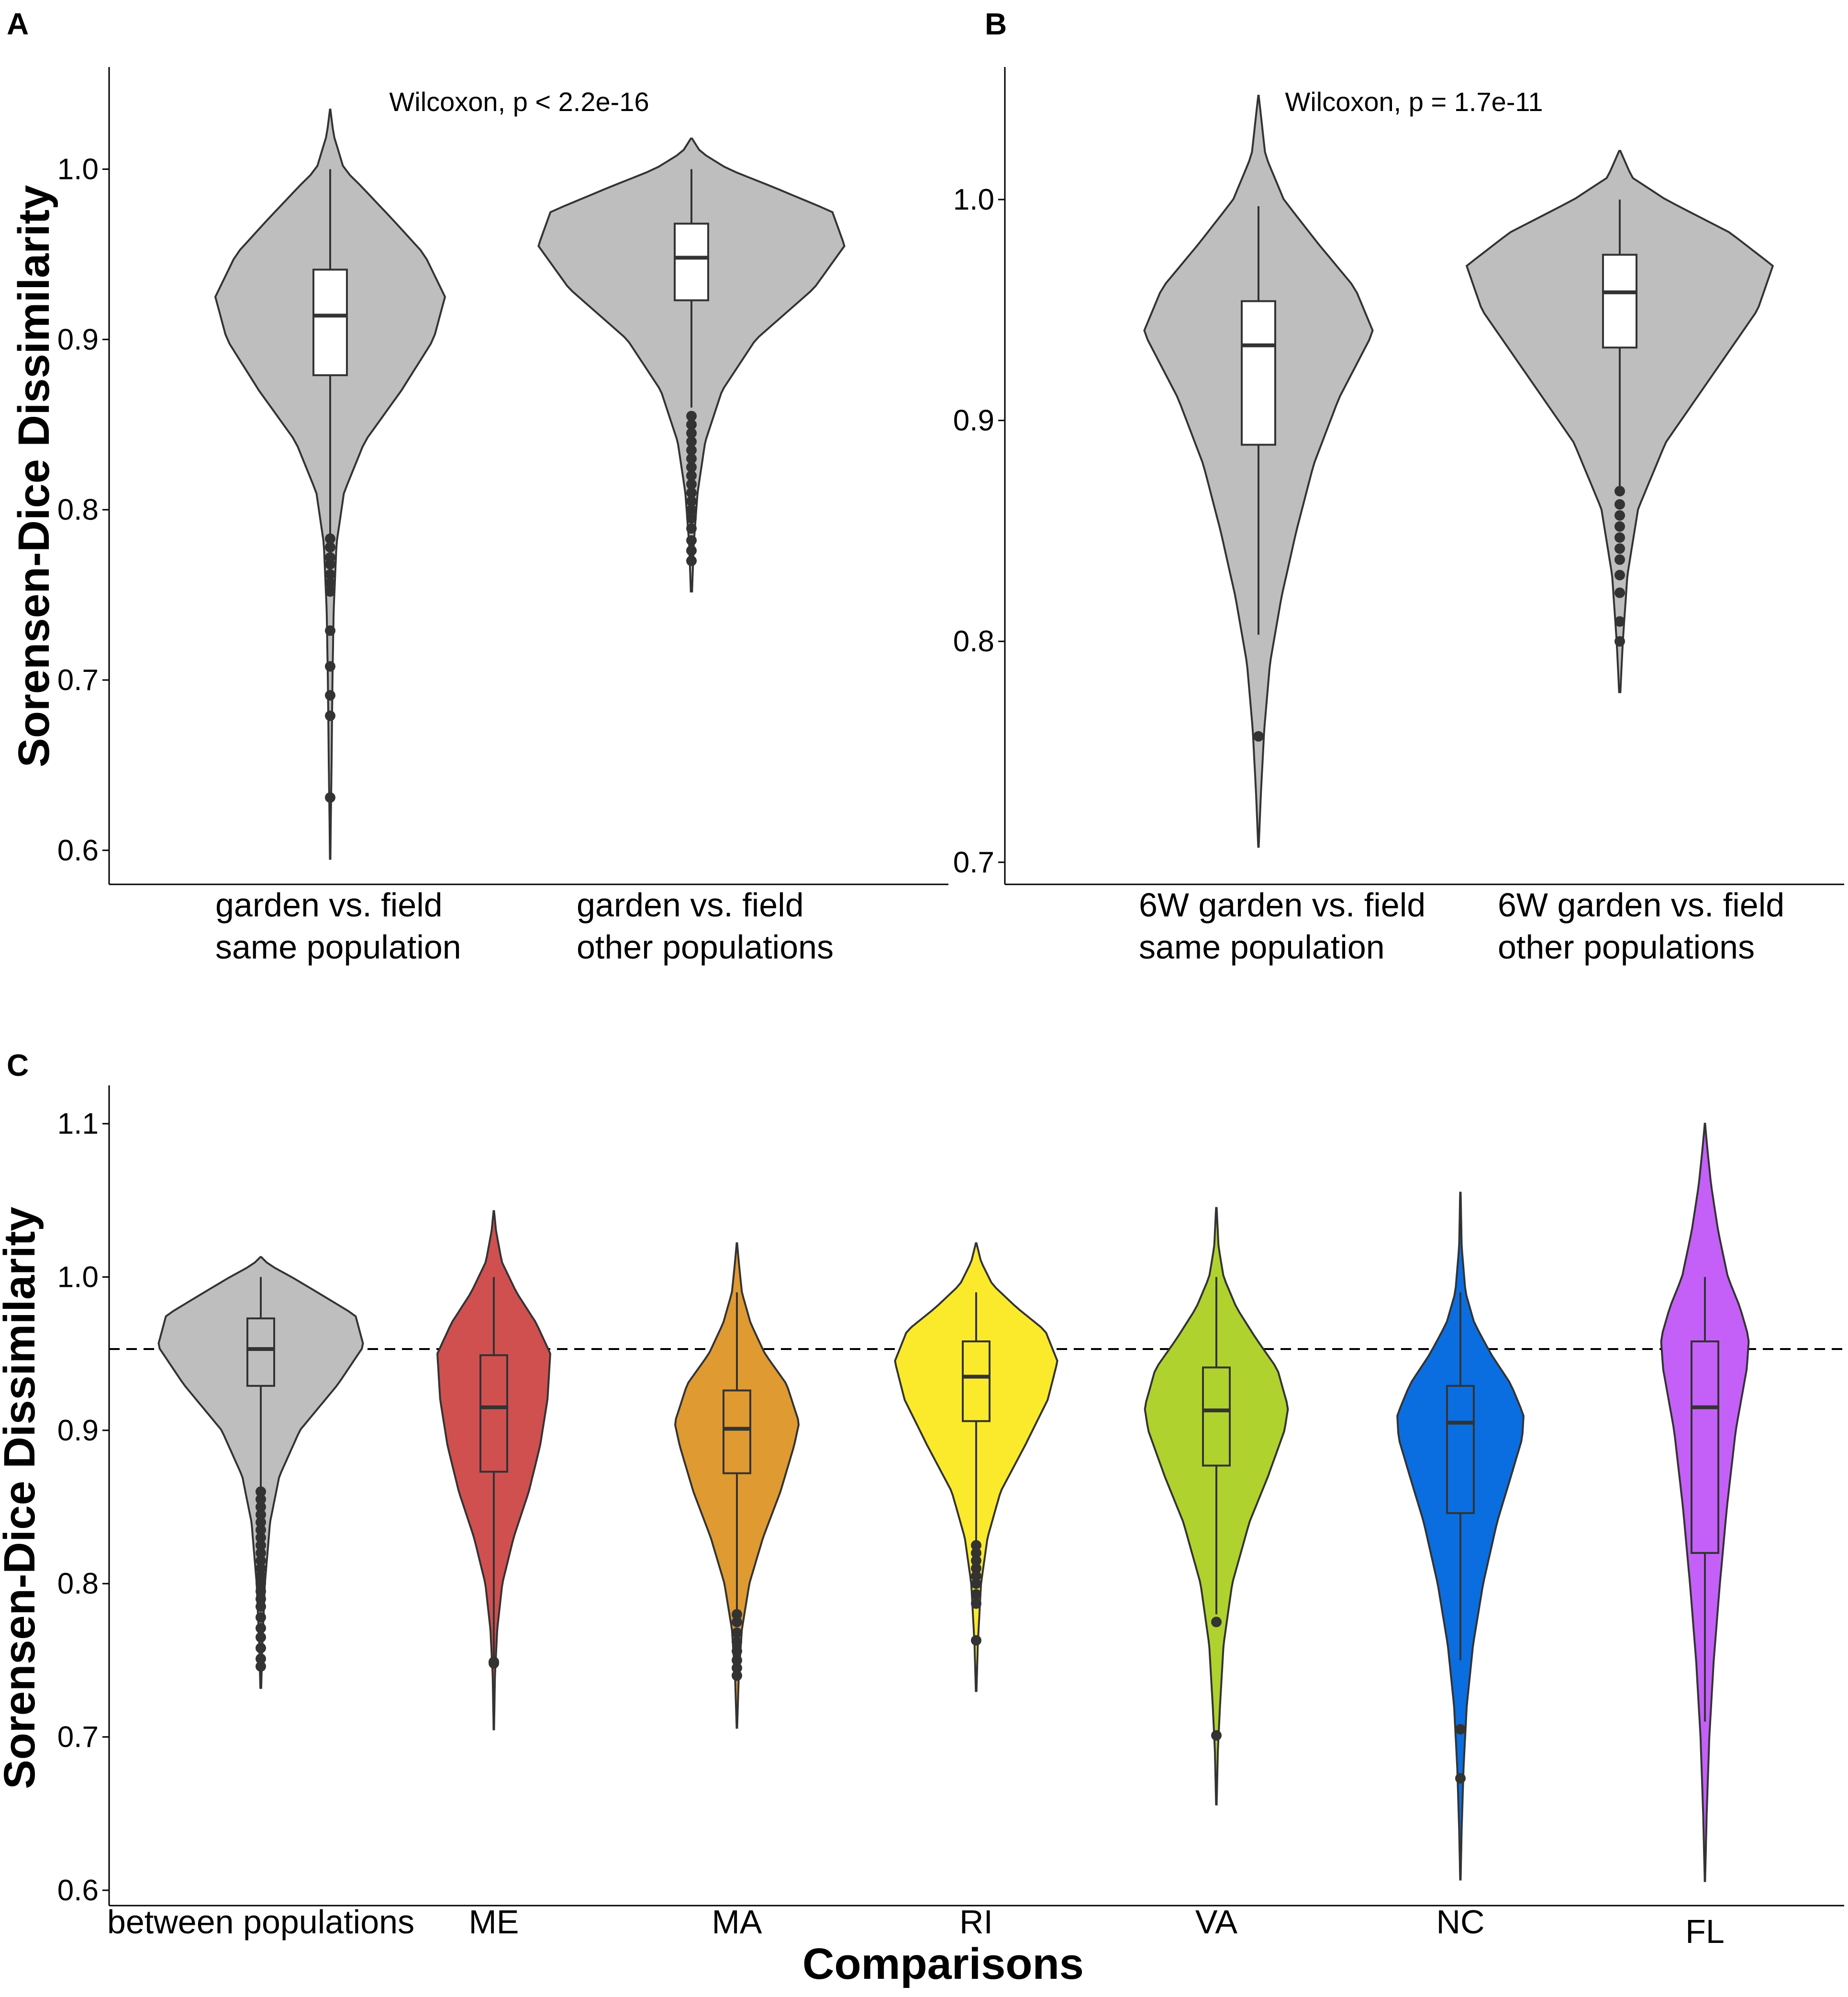 This screenshot has width=1848, height=1997. I want to click on x-category-label: MA, so click(737, 1922).